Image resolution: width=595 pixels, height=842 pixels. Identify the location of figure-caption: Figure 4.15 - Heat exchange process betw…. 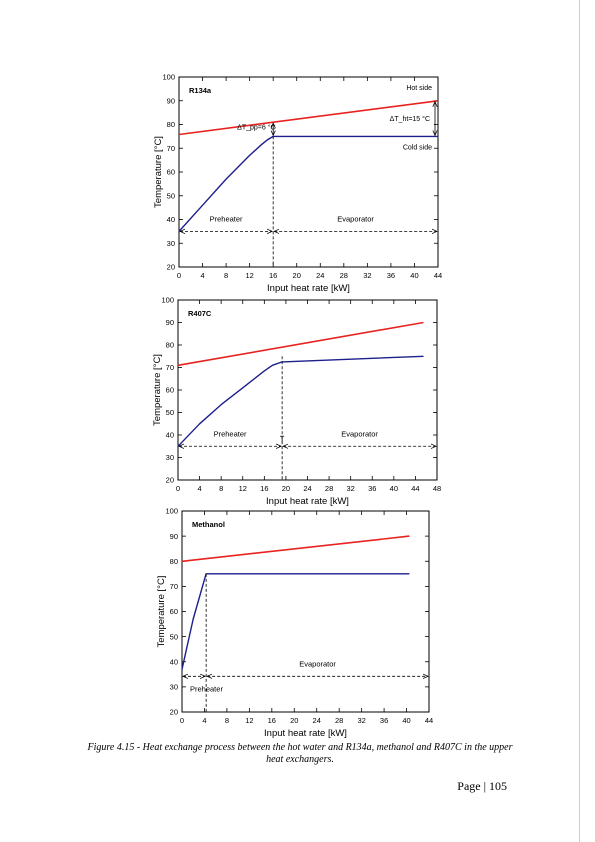
(300, 753).